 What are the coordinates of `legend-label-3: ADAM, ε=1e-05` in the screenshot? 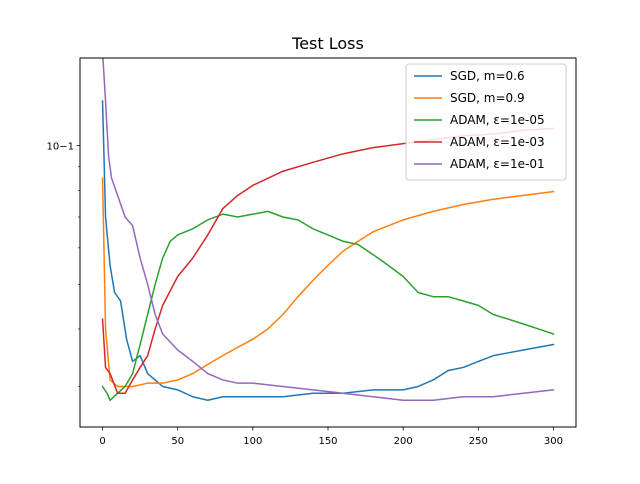 It's located at (497, 120).